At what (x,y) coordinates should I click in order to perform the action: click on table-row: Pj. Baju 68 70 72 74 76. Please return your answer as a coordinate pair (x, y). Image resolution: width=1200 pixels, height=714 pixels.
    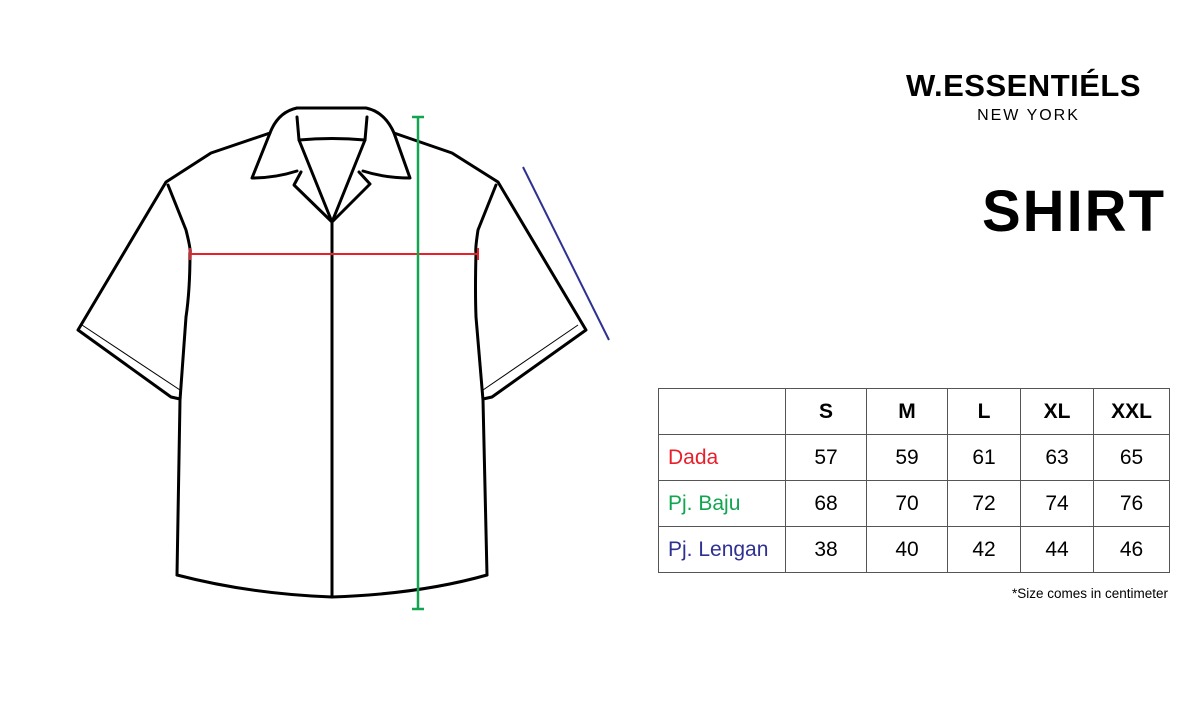
    Looking at the image, I should click on (914, 503).